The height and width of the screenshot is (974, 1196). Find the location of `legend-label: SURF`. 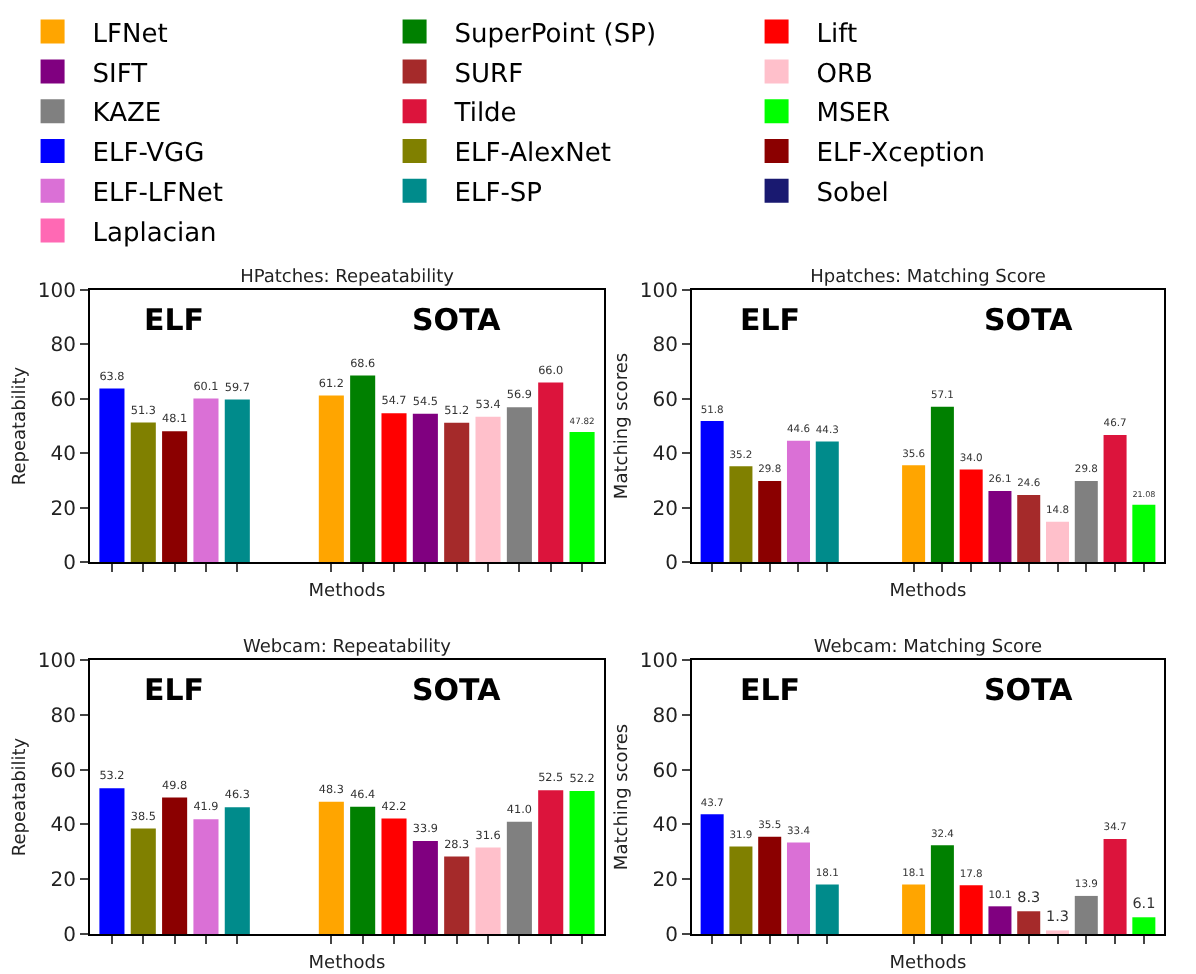

legend-label: SURF is located at coordinates (489, 74).